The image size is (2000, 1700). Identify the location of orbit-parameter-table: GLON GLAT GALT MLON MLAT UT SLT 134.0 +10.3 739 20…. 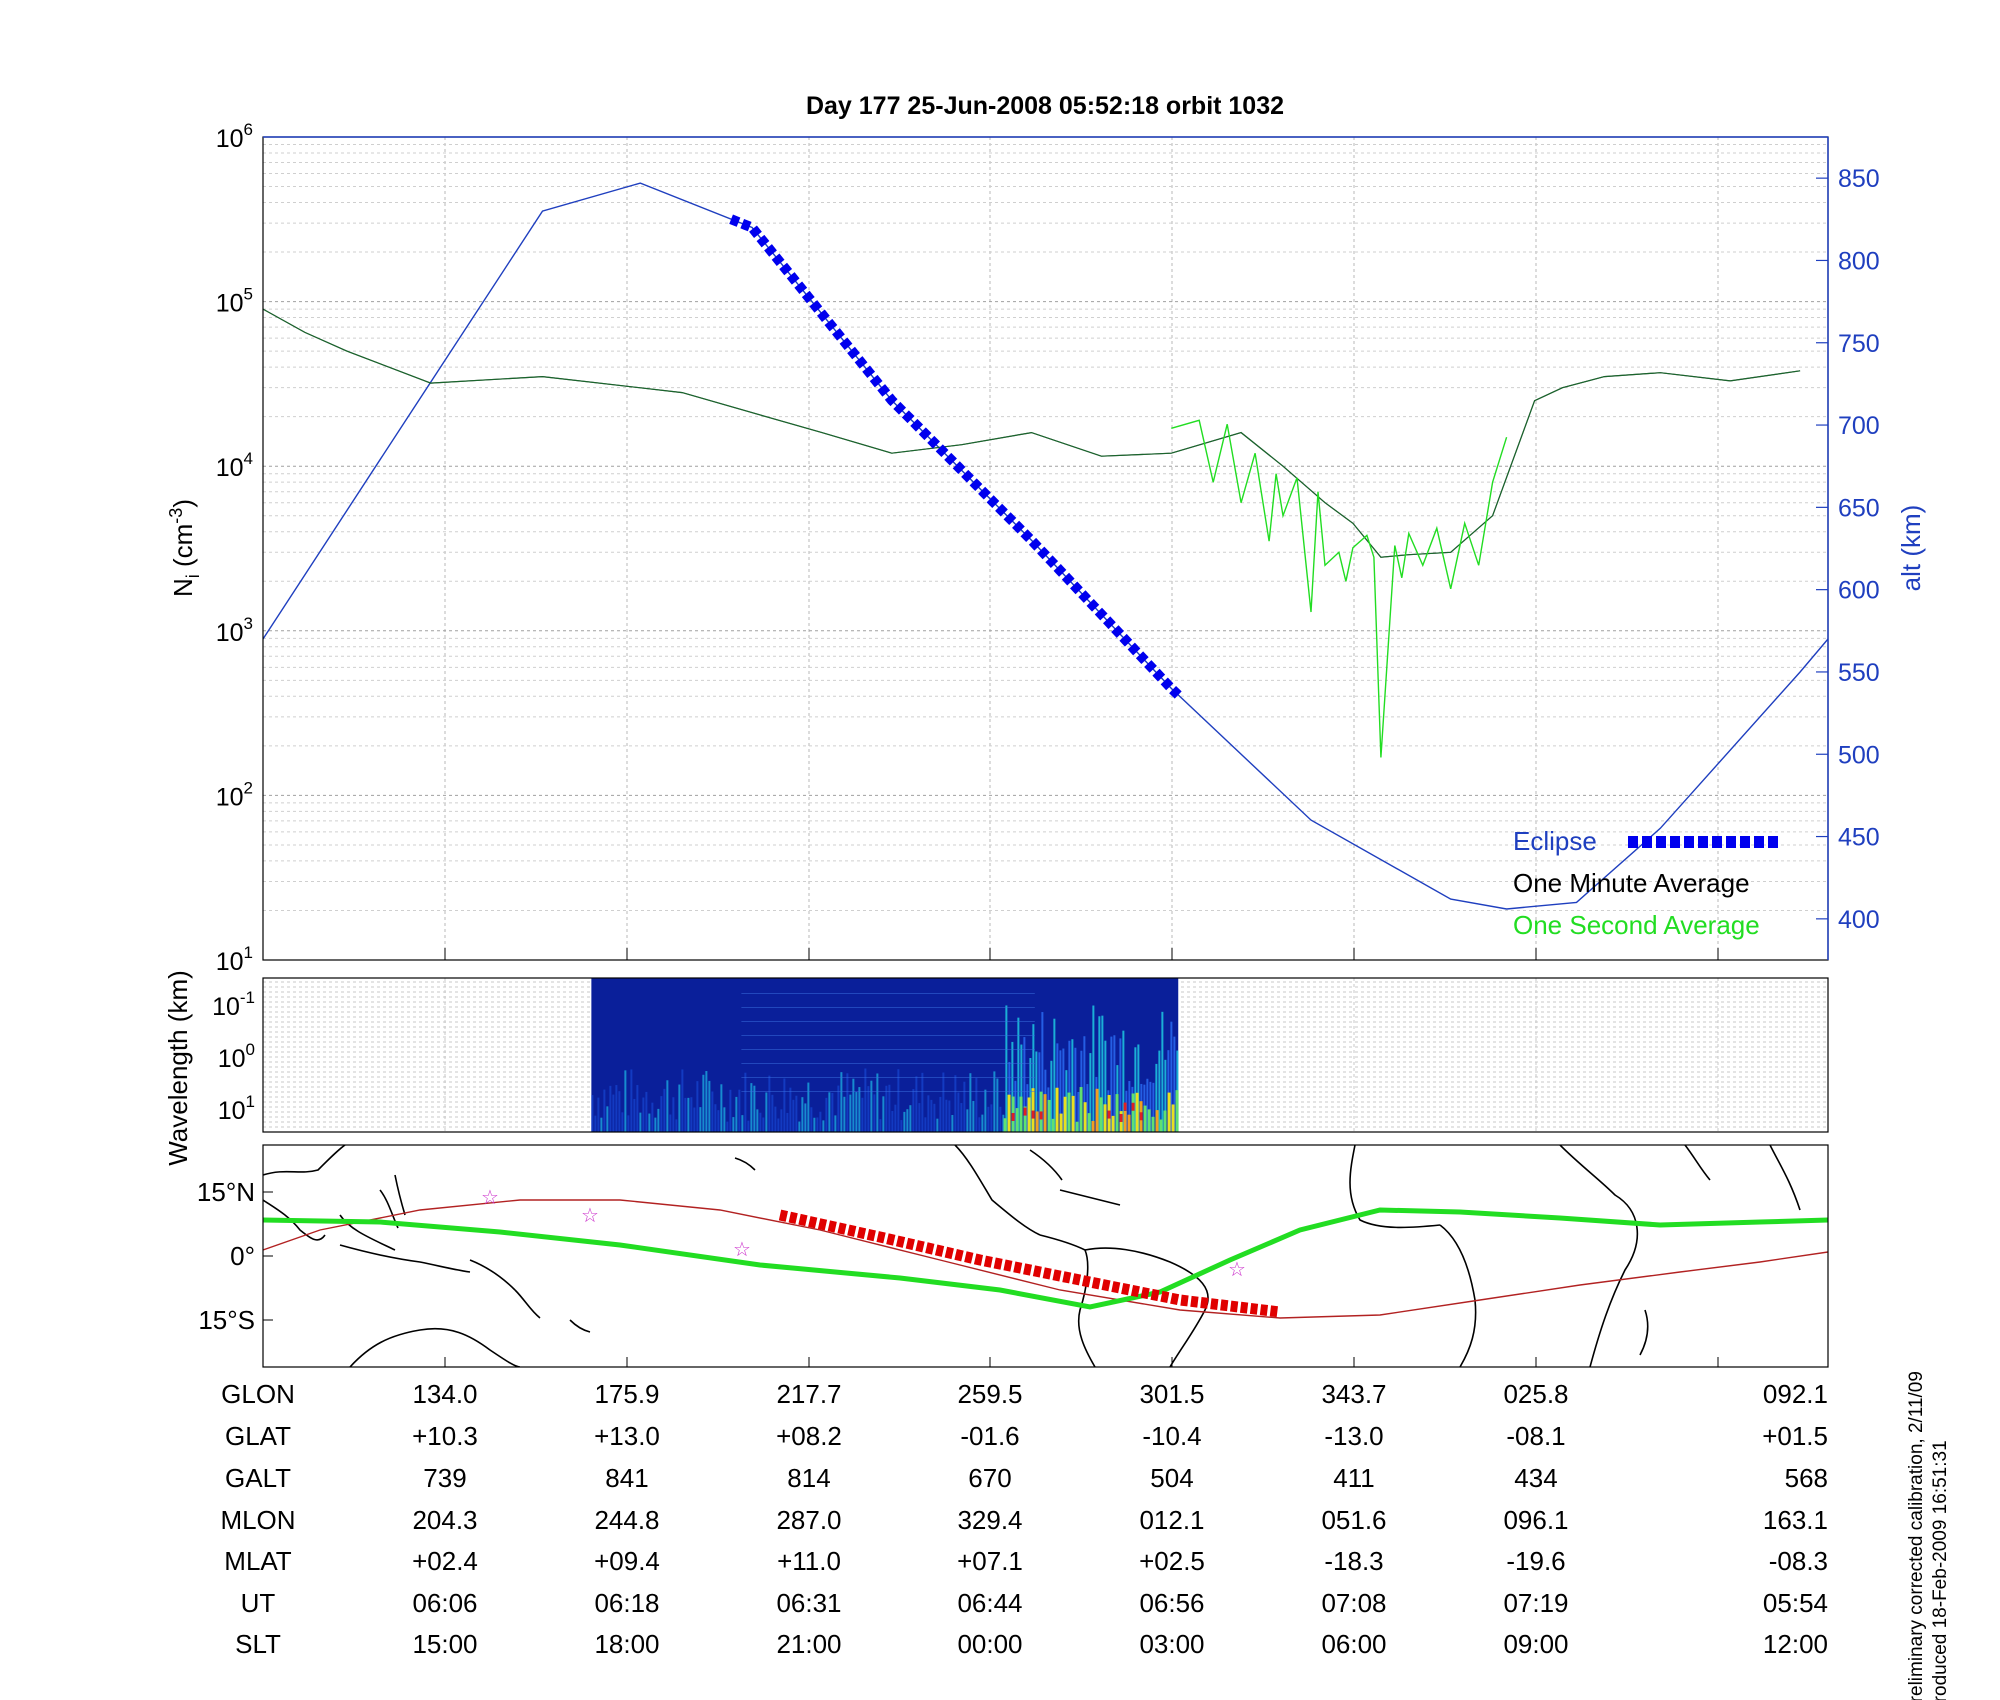
(1024, 1519).